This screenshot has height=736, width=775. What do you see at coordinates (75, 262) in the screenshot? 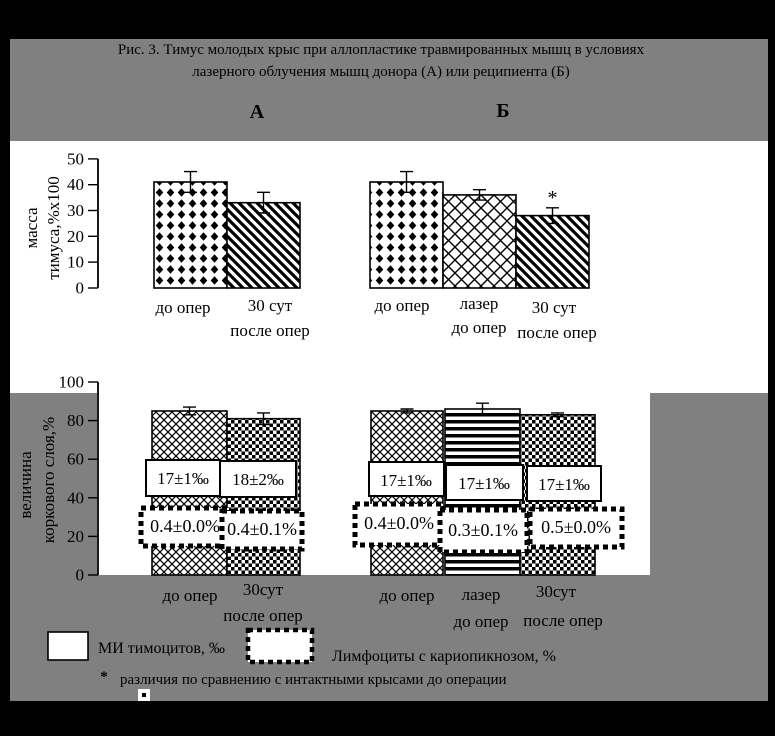
I see `top-ytick-label: 10` at bounding box center [75, 262].